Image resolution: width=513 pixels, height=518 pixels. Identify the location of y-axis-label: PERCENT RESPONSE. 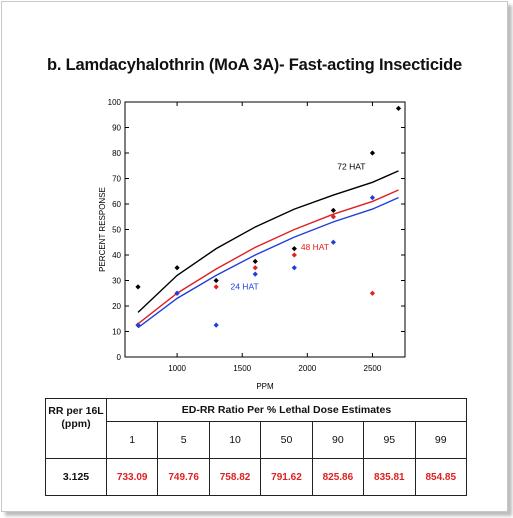
(102, 229).